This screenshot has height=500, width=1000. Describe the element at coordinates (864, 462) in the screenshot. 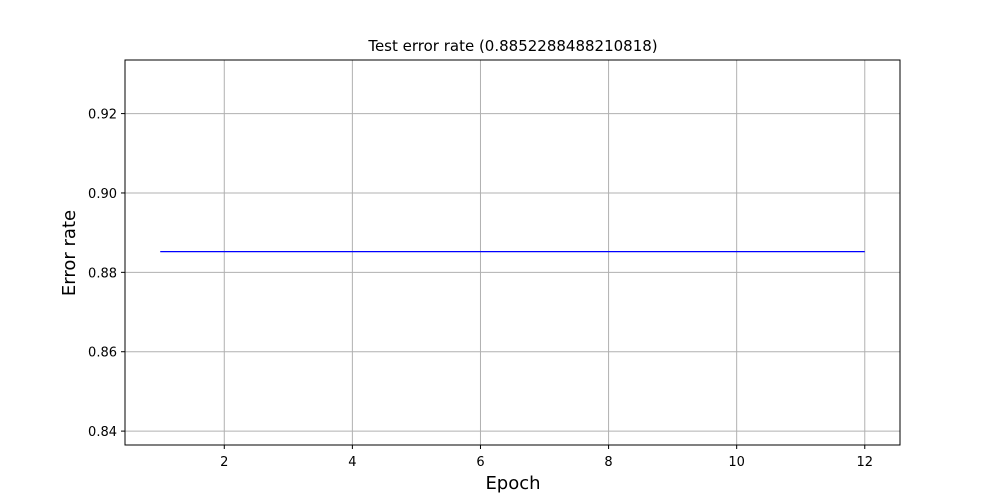

I see `x-tick-label: 12` at that location.